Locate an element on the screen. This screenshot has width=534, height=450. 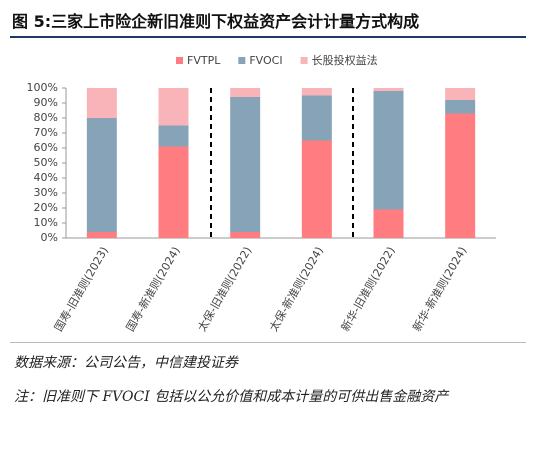
x-tick-label: 新华-新准则(2024) is located at coordinates (439, 289).